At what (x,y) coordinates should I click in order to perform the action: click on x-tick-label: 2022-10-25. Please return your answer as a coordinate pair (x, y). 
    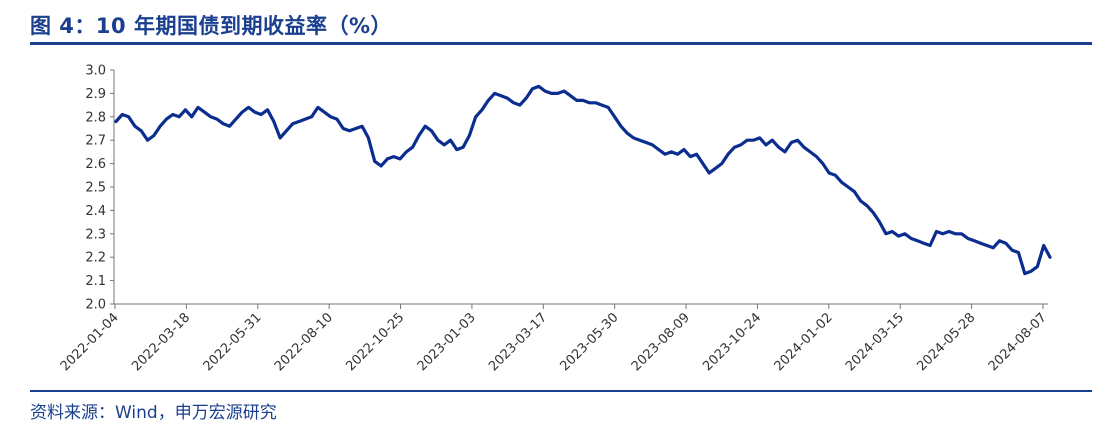
    Looking at the image, I should click on (375, 342).